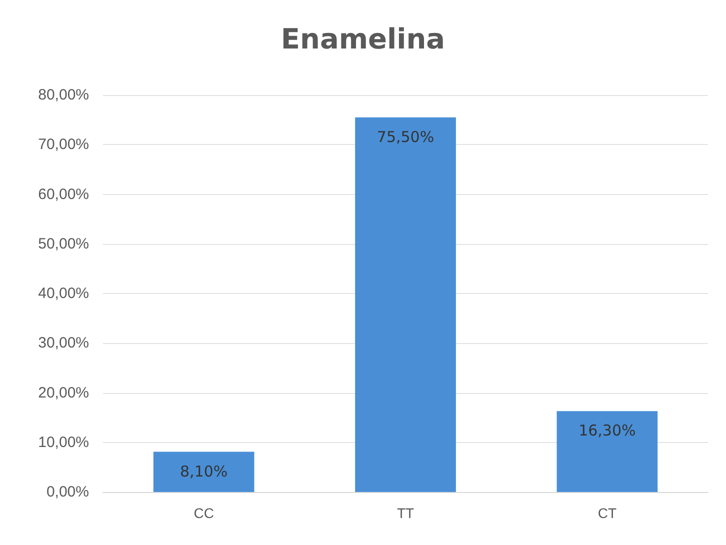 This screenshot has height=545, width=726. Describe the element at coordinates (607, 513) in the screenshot. I see `x-tick-label: CT` at that location.